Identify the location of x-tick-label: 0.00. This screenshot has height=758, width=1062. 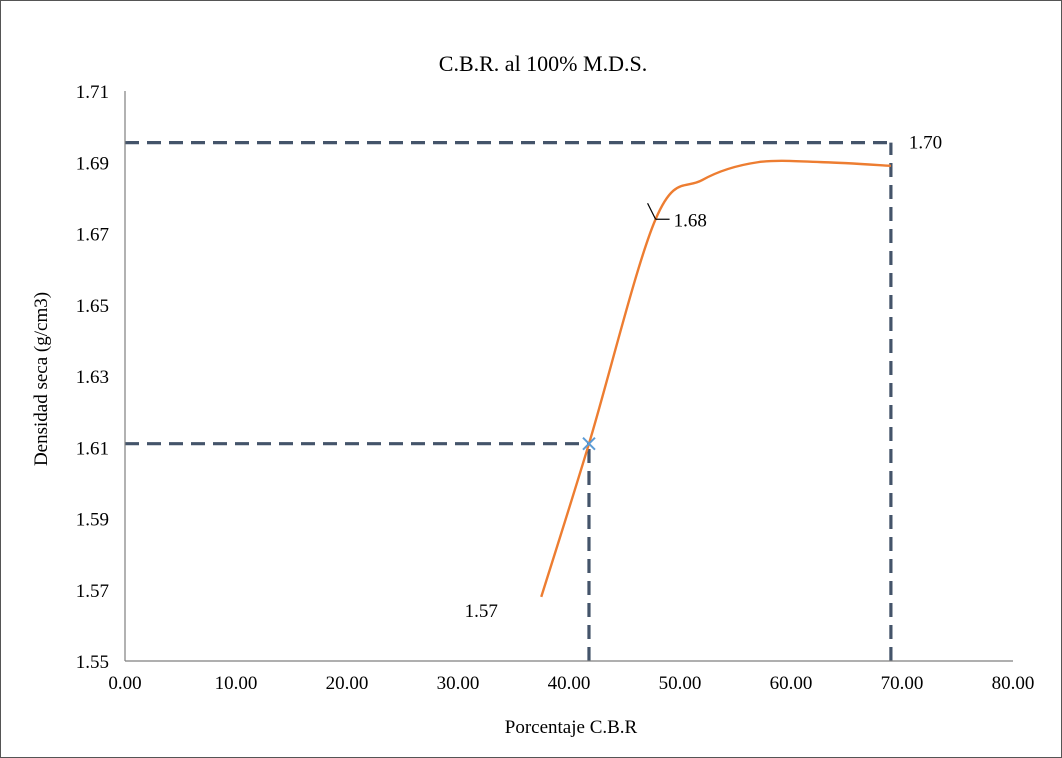
(124, 683).